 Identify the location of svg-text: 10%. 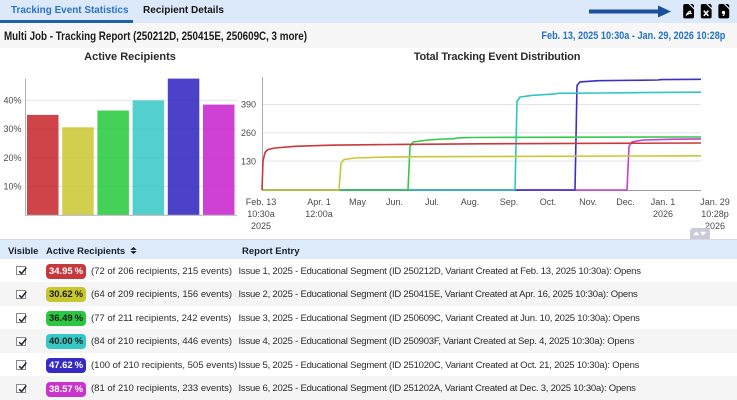
(12, 187).